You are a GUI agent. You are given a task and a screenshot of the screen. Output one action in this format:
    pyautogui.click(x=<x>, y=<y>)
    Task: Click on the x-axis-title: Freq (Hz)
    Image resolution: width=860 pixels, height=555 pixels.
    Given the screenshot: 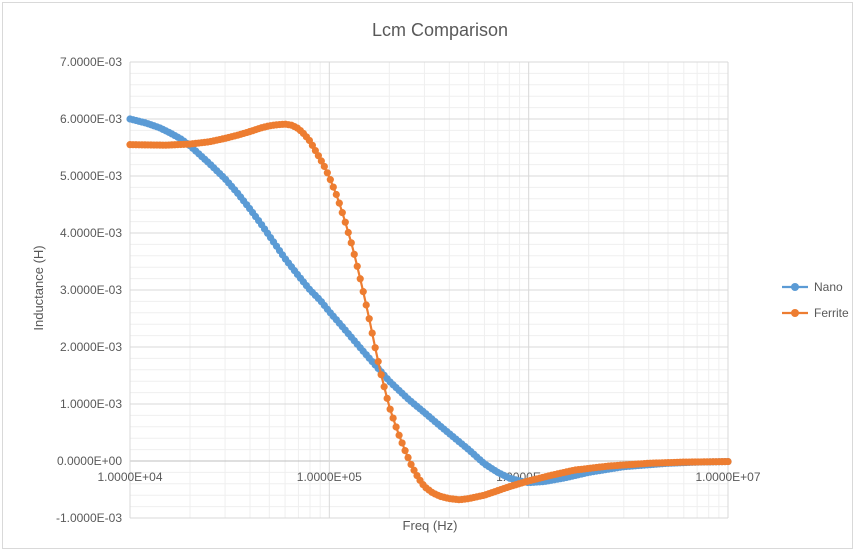 What is the action you would take?
    pyautogui.click(x=430, y=525)
    